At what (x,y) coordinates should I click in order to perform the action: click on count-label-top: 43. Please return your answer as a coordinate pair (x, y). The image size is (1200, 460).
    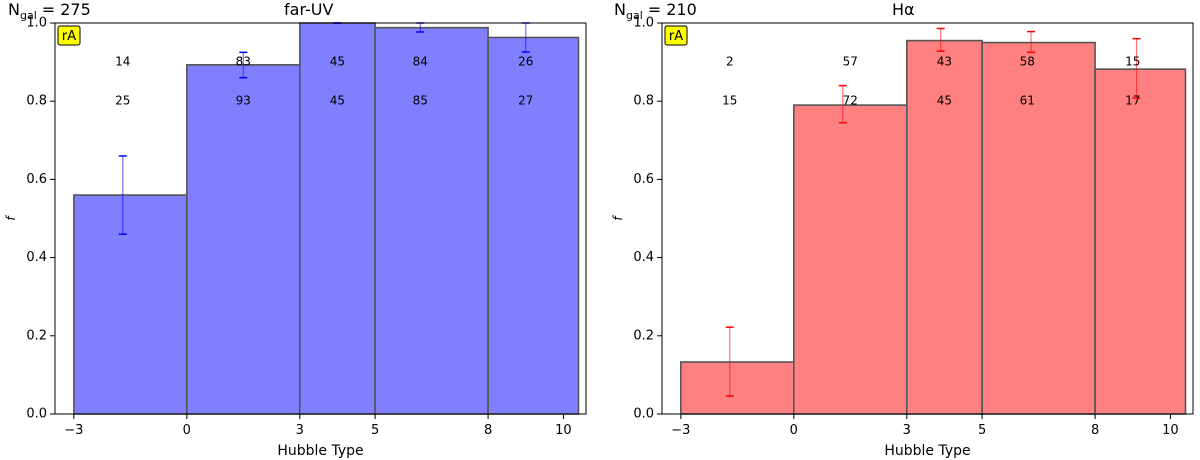
    Looking at the image, I should click on (944, 62).